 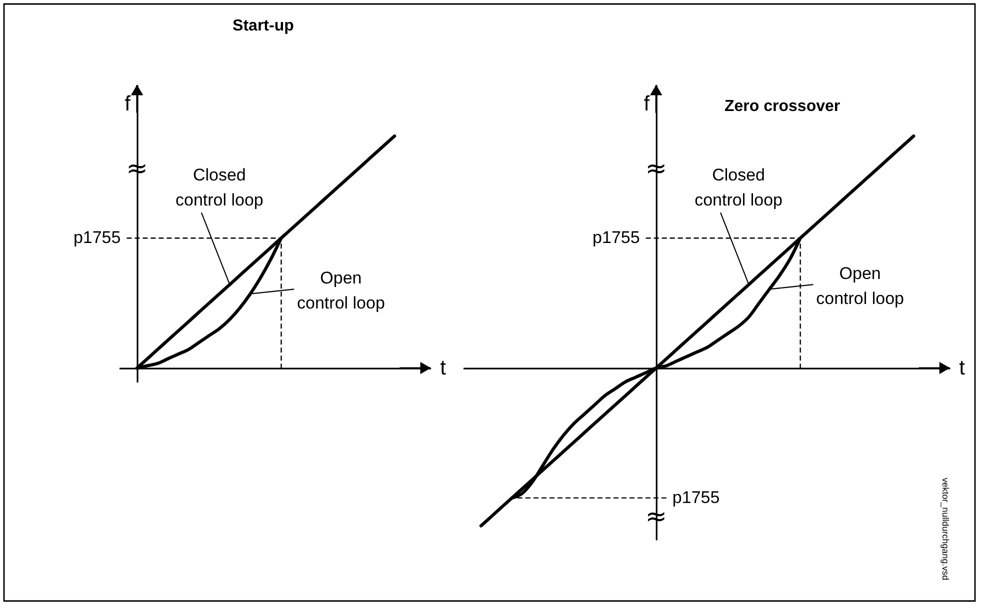 I want to click on chart-title: Start-up, so click(x=263, y=25).